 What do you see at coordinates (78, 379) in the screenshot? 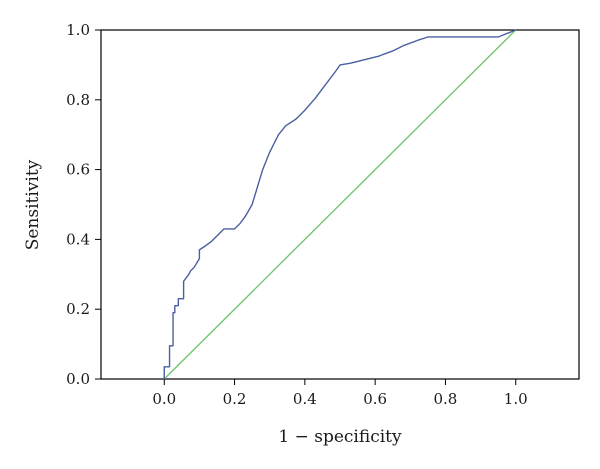
I see `y-tick-label: 0.0` at bounding box center [78, 379].